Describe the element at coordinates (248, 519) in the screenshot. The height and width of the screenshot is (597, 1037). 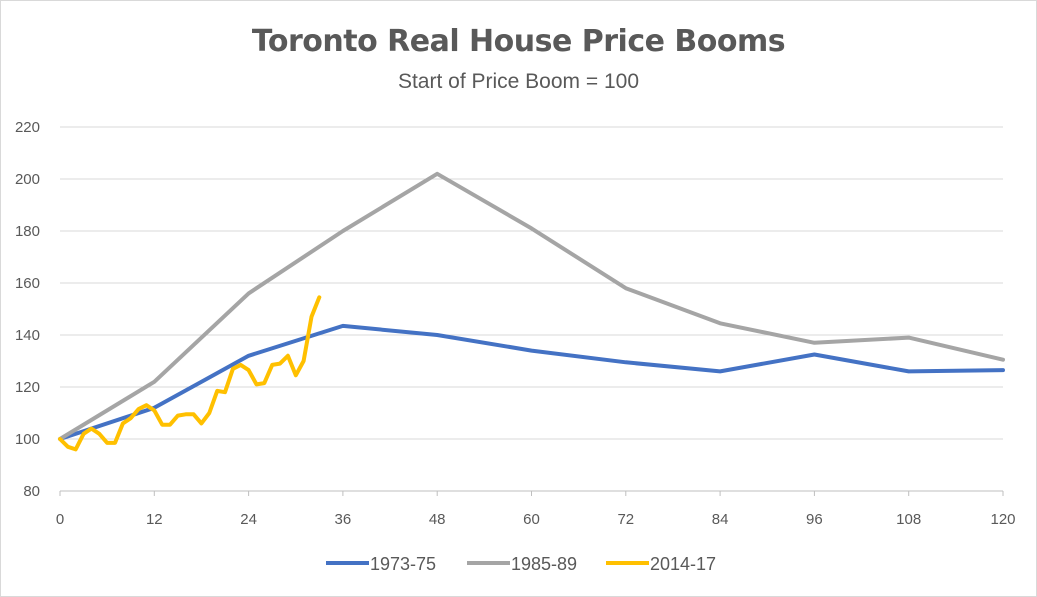
I see `x-tick-label: 24` at that location.